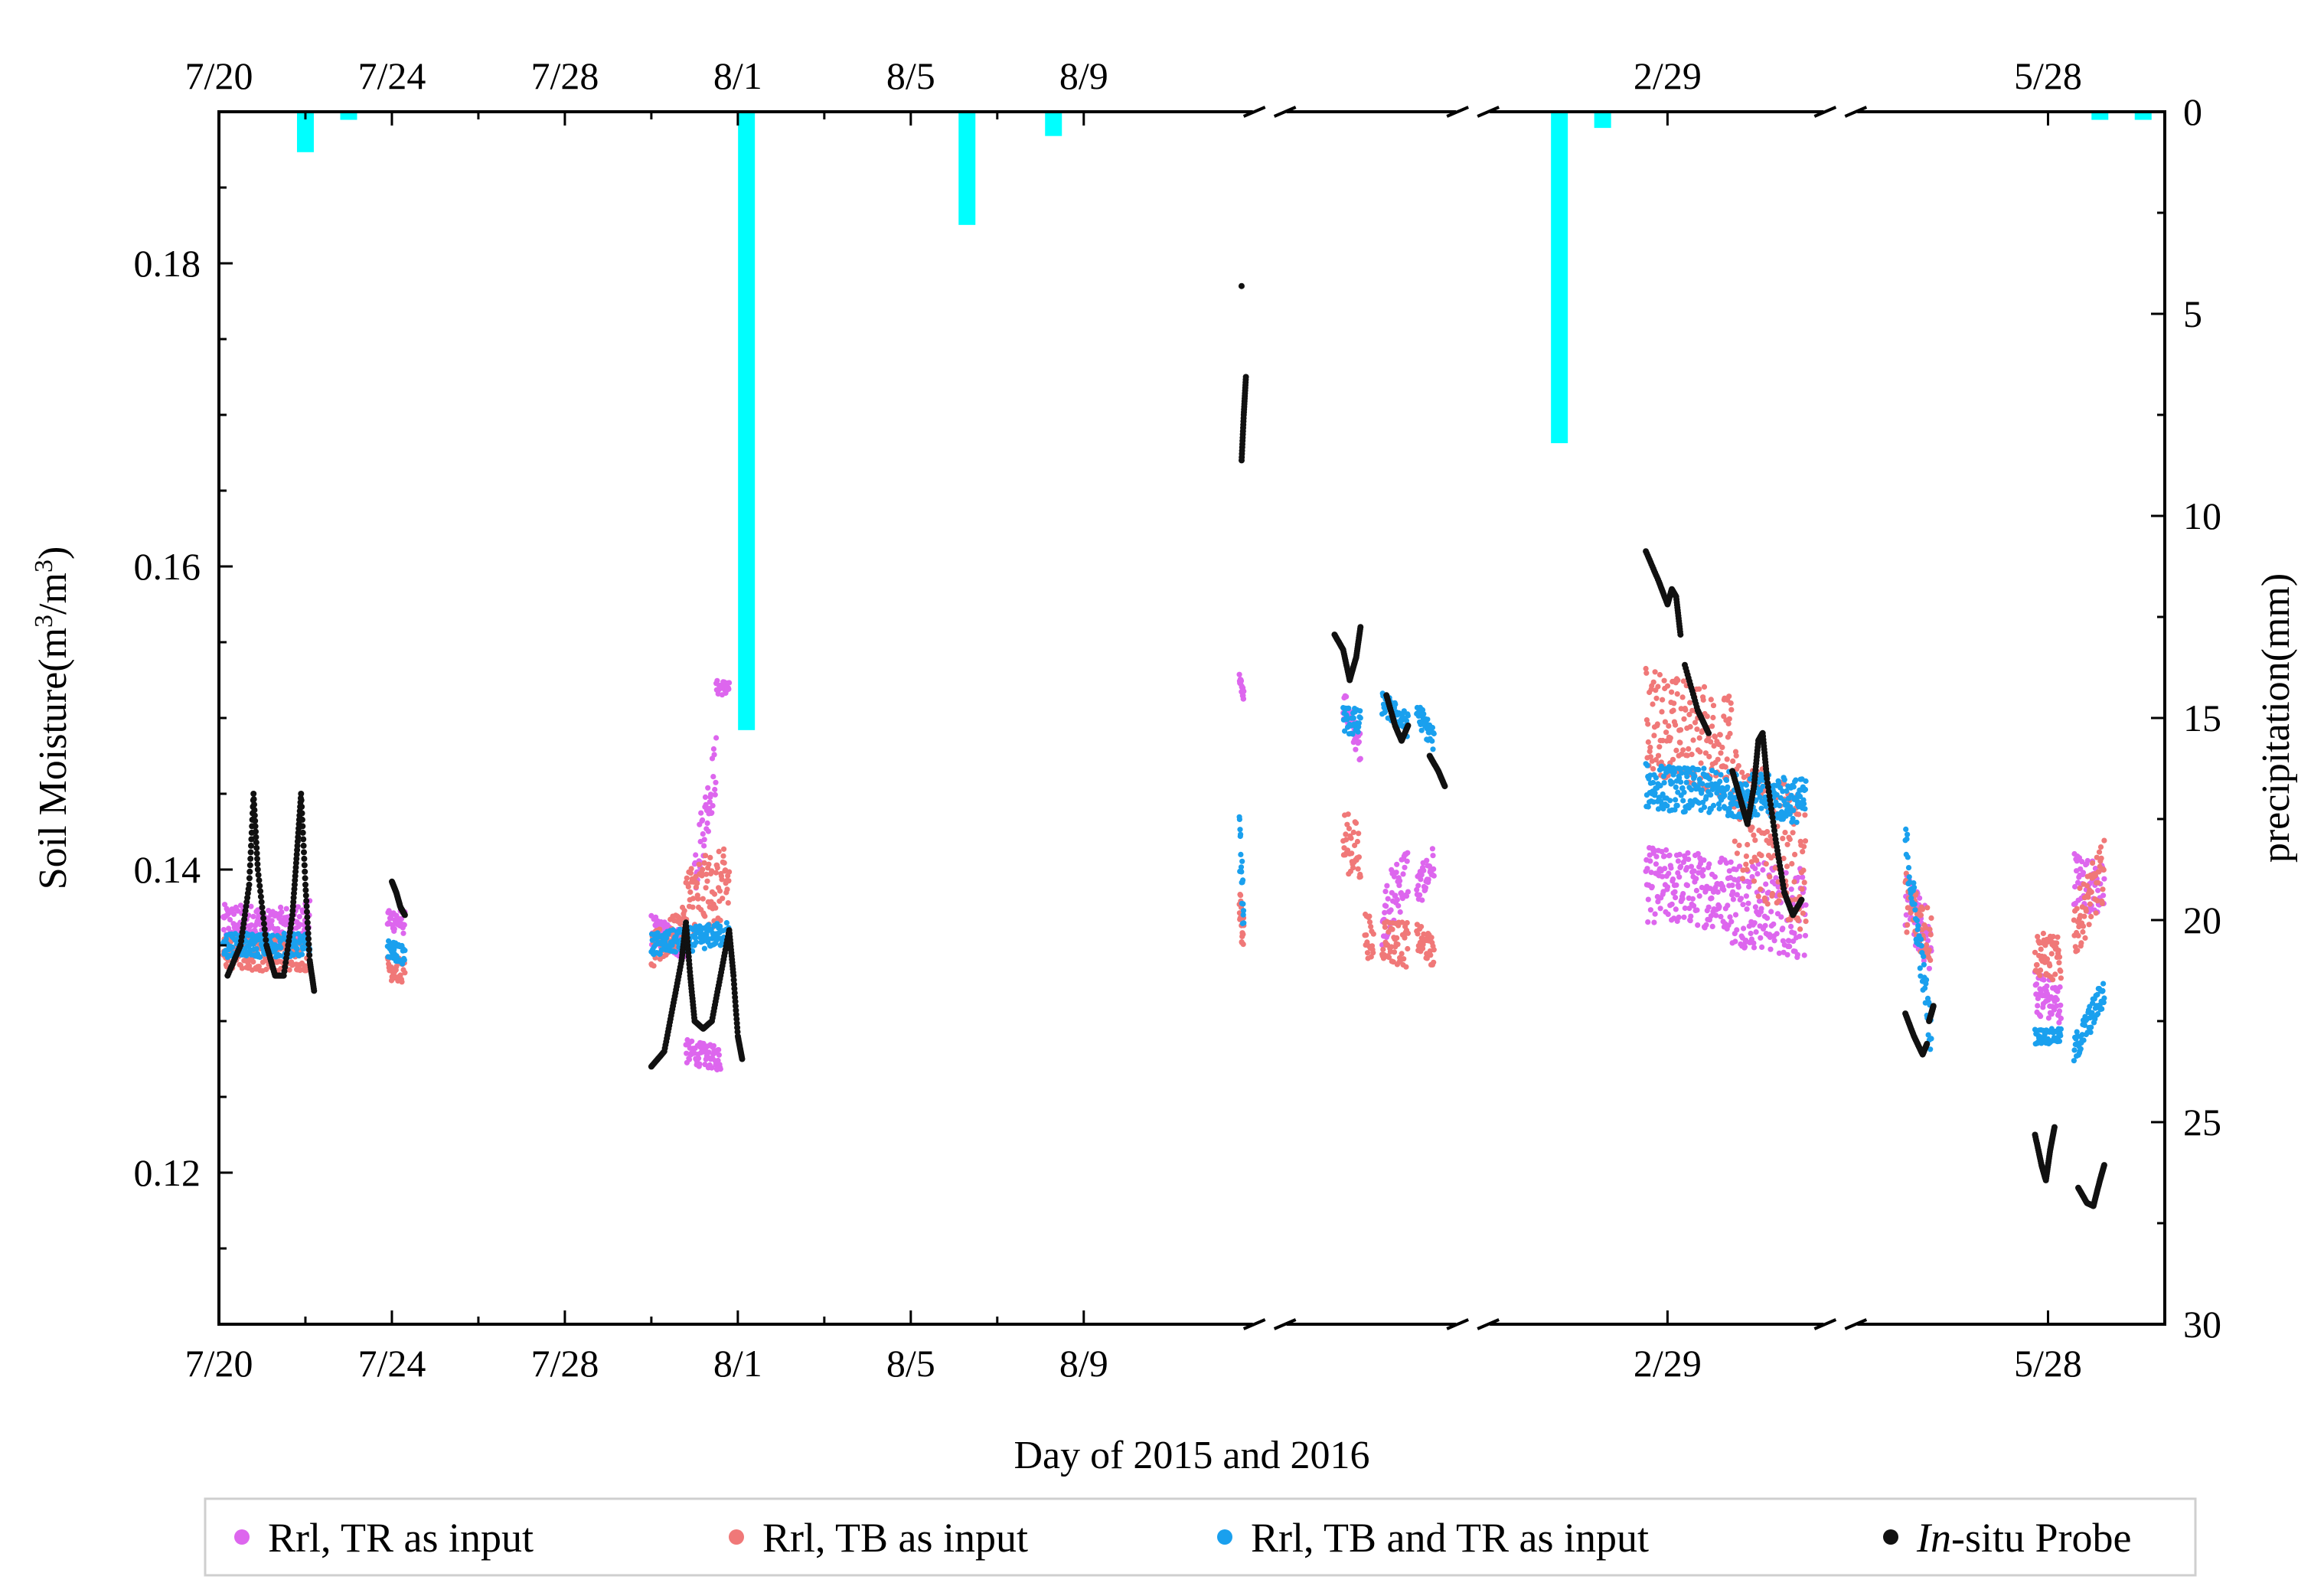 The image size is (2324, 1586). Describe the element at coordinates (2023, 1538) in the screenshot. I see `legend-label-insitu: In-situ Probe` at that location.